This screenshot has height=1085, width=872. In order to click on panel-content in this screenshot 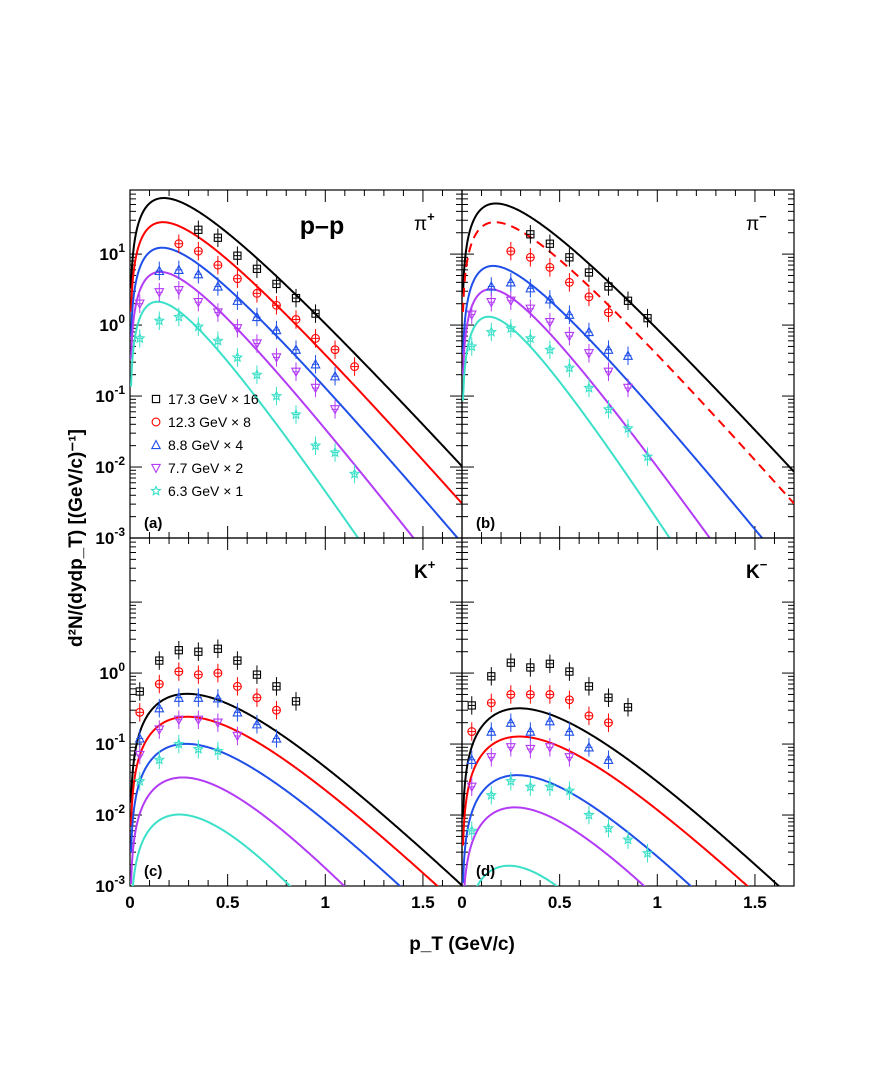, I will do `click(621, 769)`.